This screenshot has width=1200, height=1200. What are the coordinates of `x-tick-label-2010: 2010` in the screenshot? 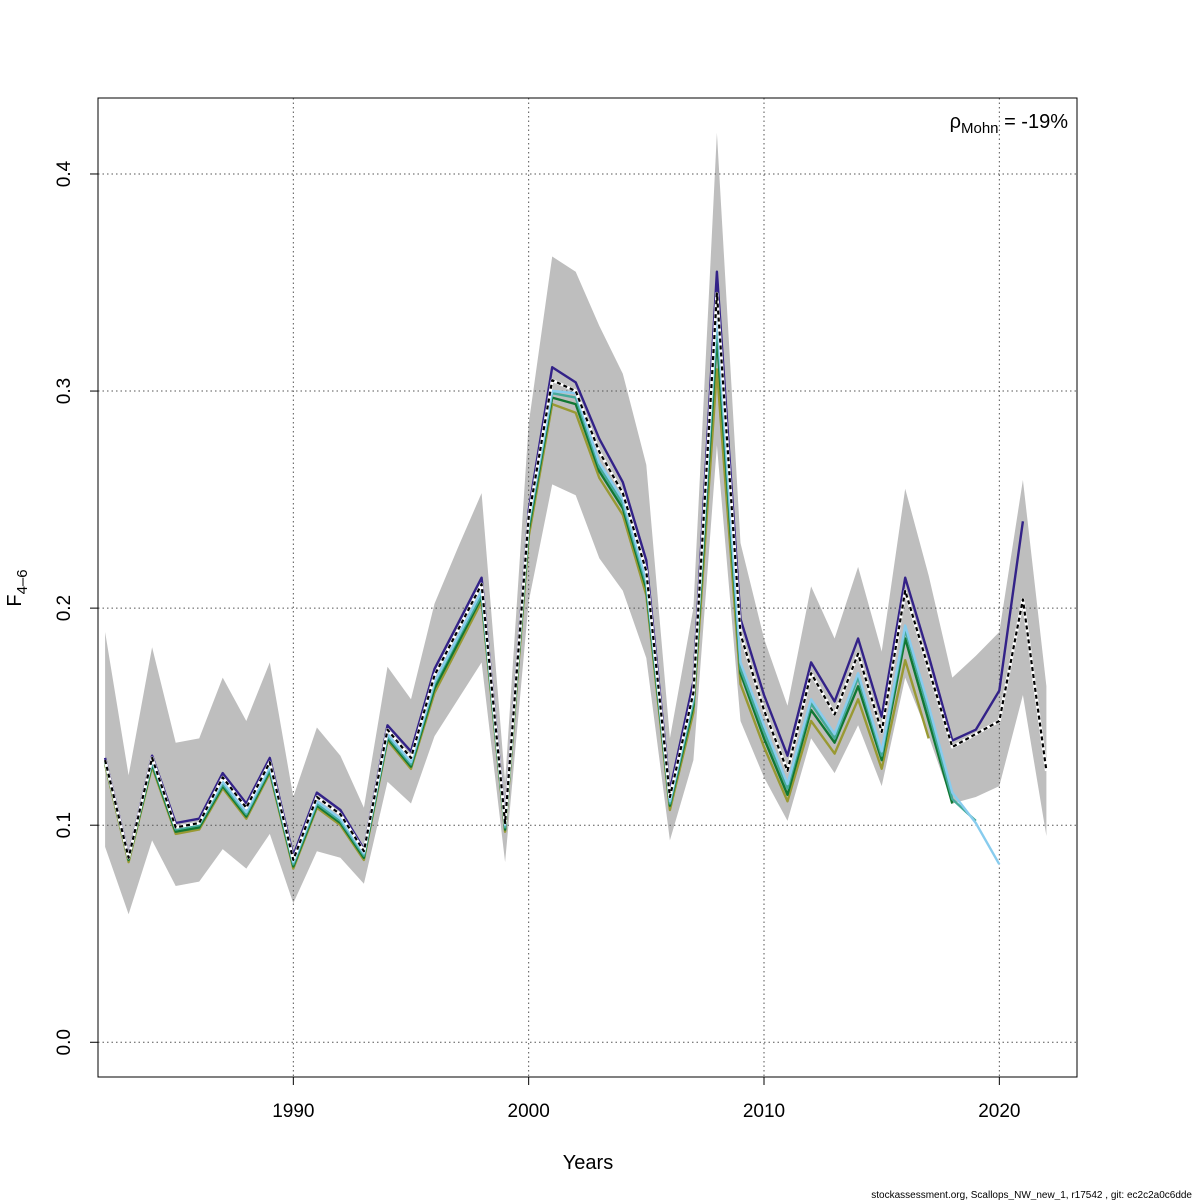 It's located at (764, 1111).